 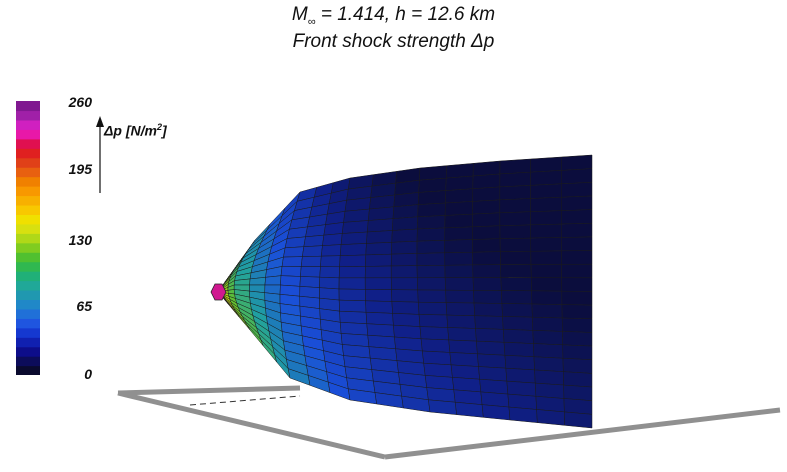 What do you see at coordinates (84, 306) in the screenshot?
I see `colorbar-tick-65: 65` at bounding box center [84, 306].